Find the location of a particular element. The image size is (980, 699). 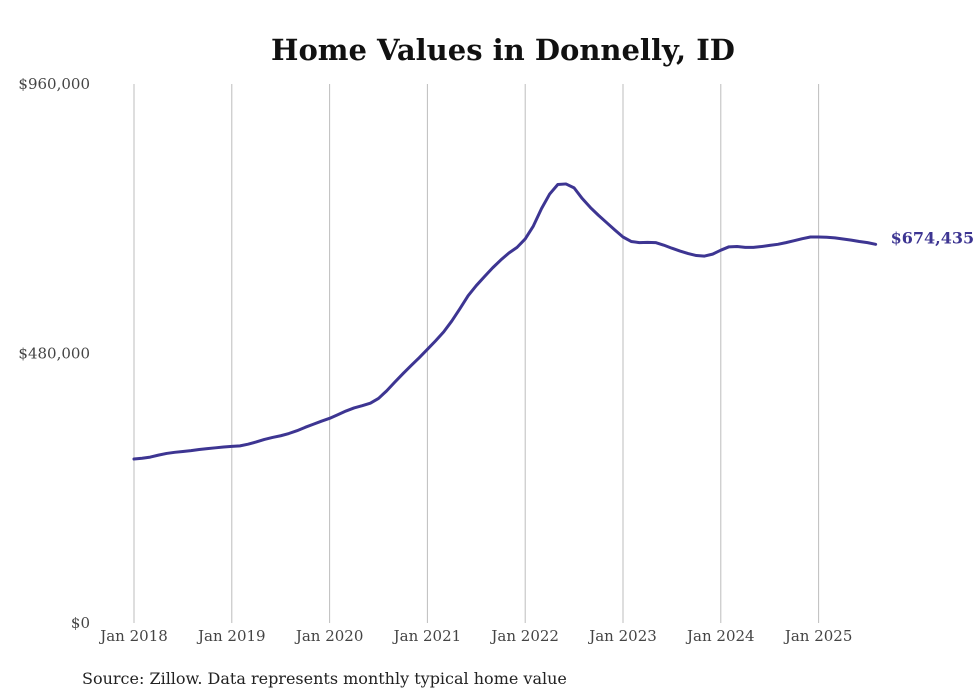

x-tick-label: Jan 2025 is located at coordinates (818, 636).